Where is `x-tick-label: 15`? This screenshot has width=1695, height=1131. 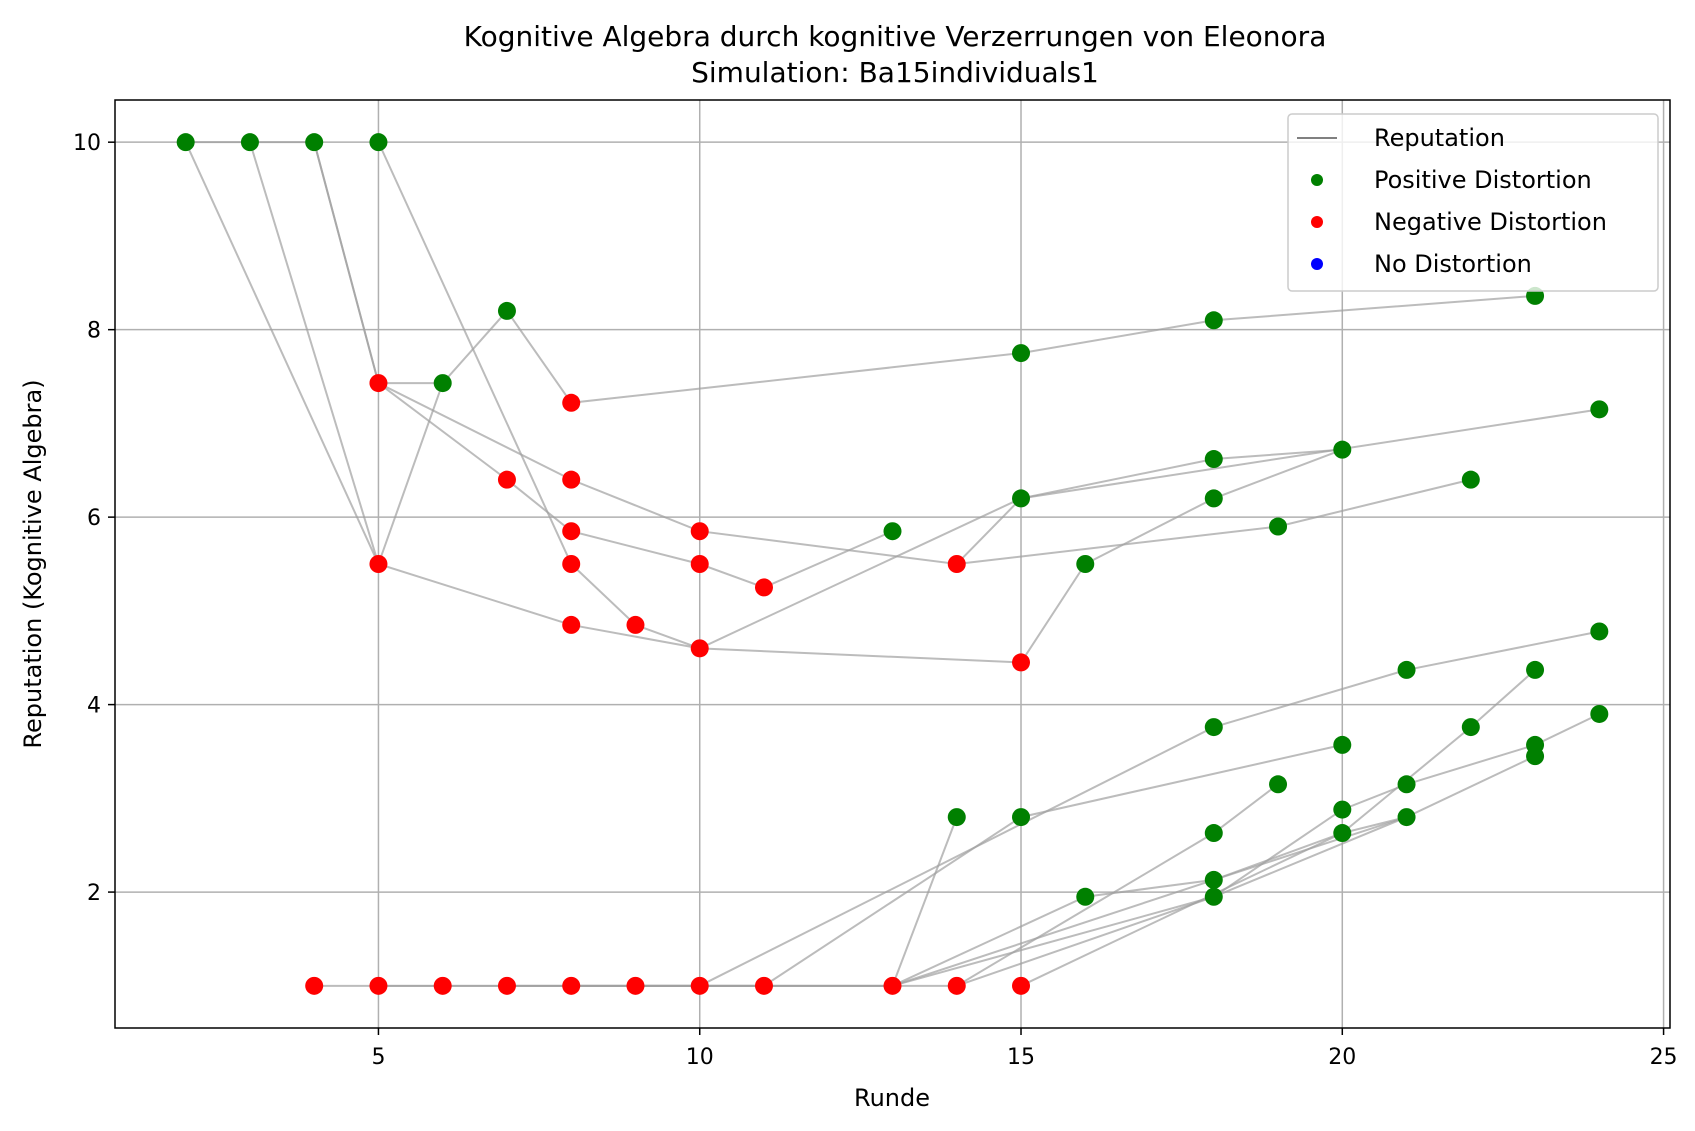 x-tick-label: 15 is located at coordinates (1021, 1057).